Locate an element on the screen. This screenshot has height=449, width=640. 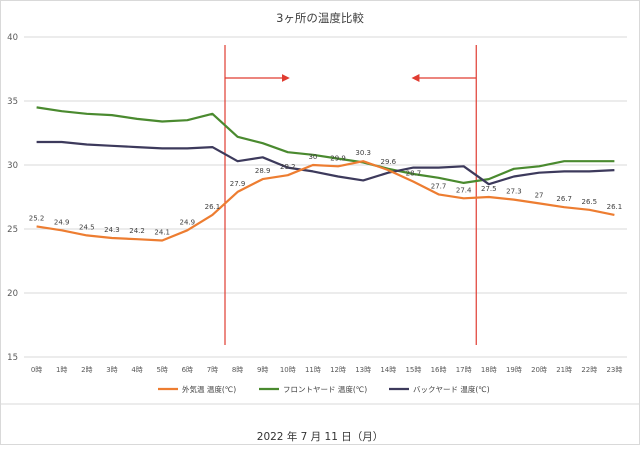
x-tick-label: 6時 is located at coordinates (187, 370).